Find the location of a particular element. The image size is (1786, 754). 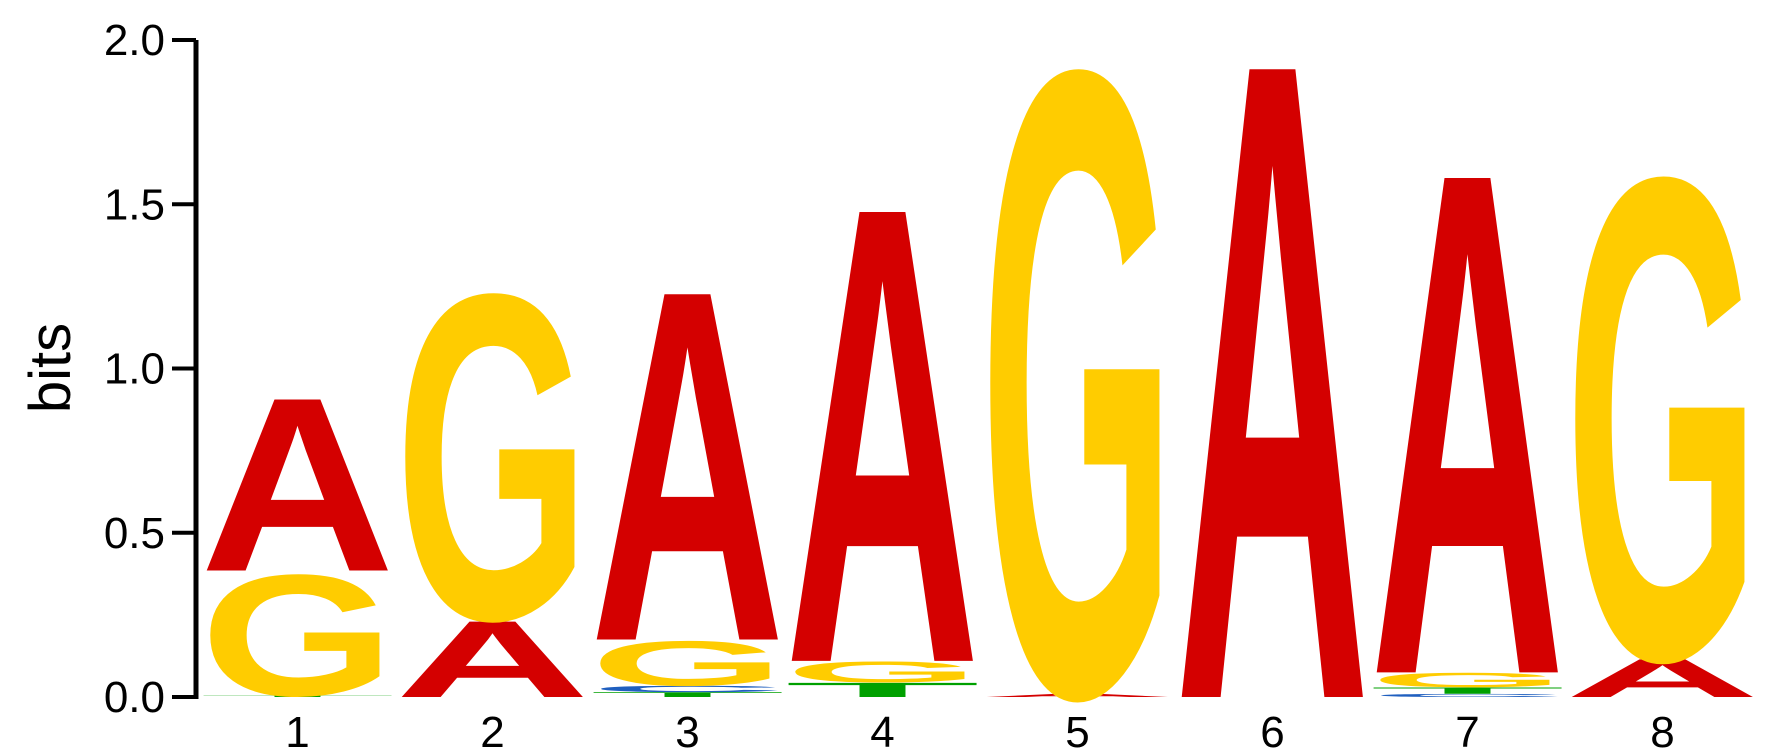

x-tick-label: 3 is located at coordinates (687, 731).